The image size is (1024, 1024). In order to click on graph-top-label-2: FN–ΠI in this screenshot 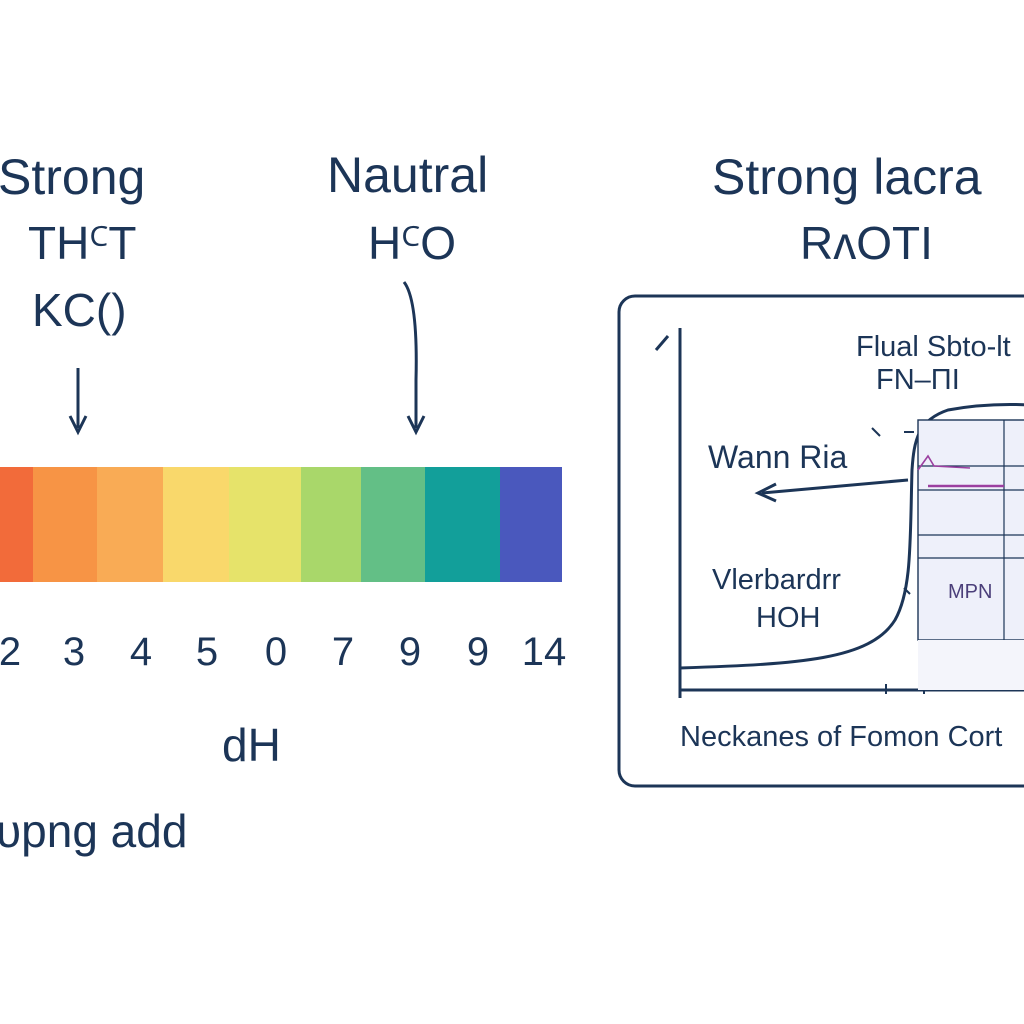, I will do `click(918, 380)`.